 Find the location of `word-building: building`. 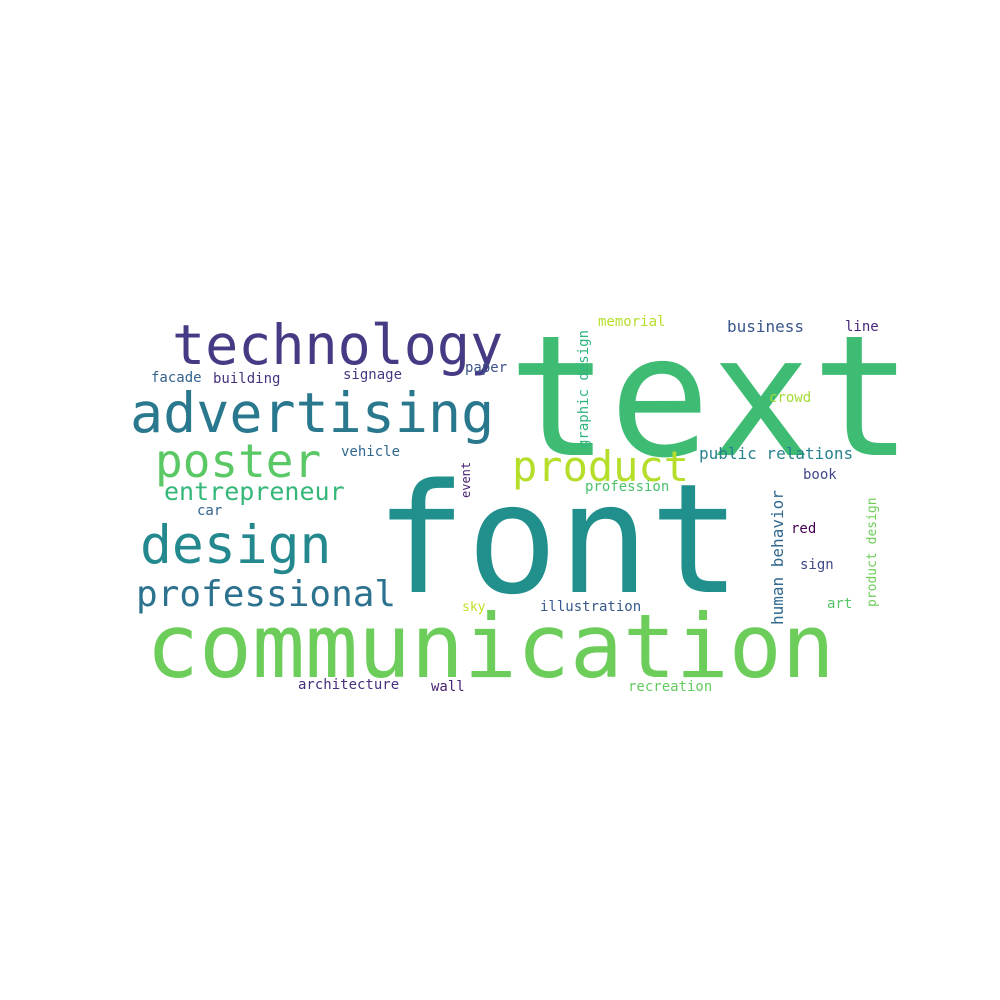

word-building: building is located at coordinates (246, 379).